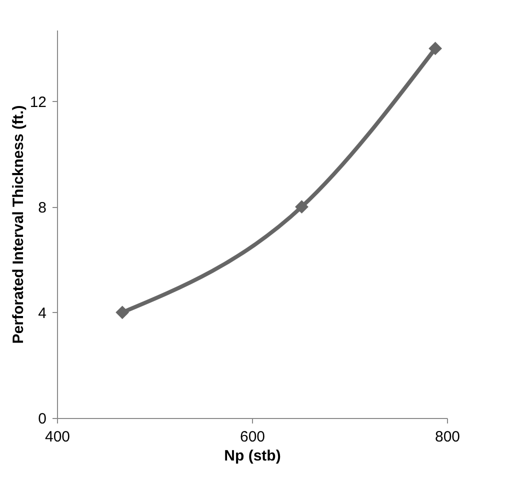 This screenshot has width=519, height=500. I want to click on y-axis-title: Perforated Interval Thickness (ft.), so click(18, 224).